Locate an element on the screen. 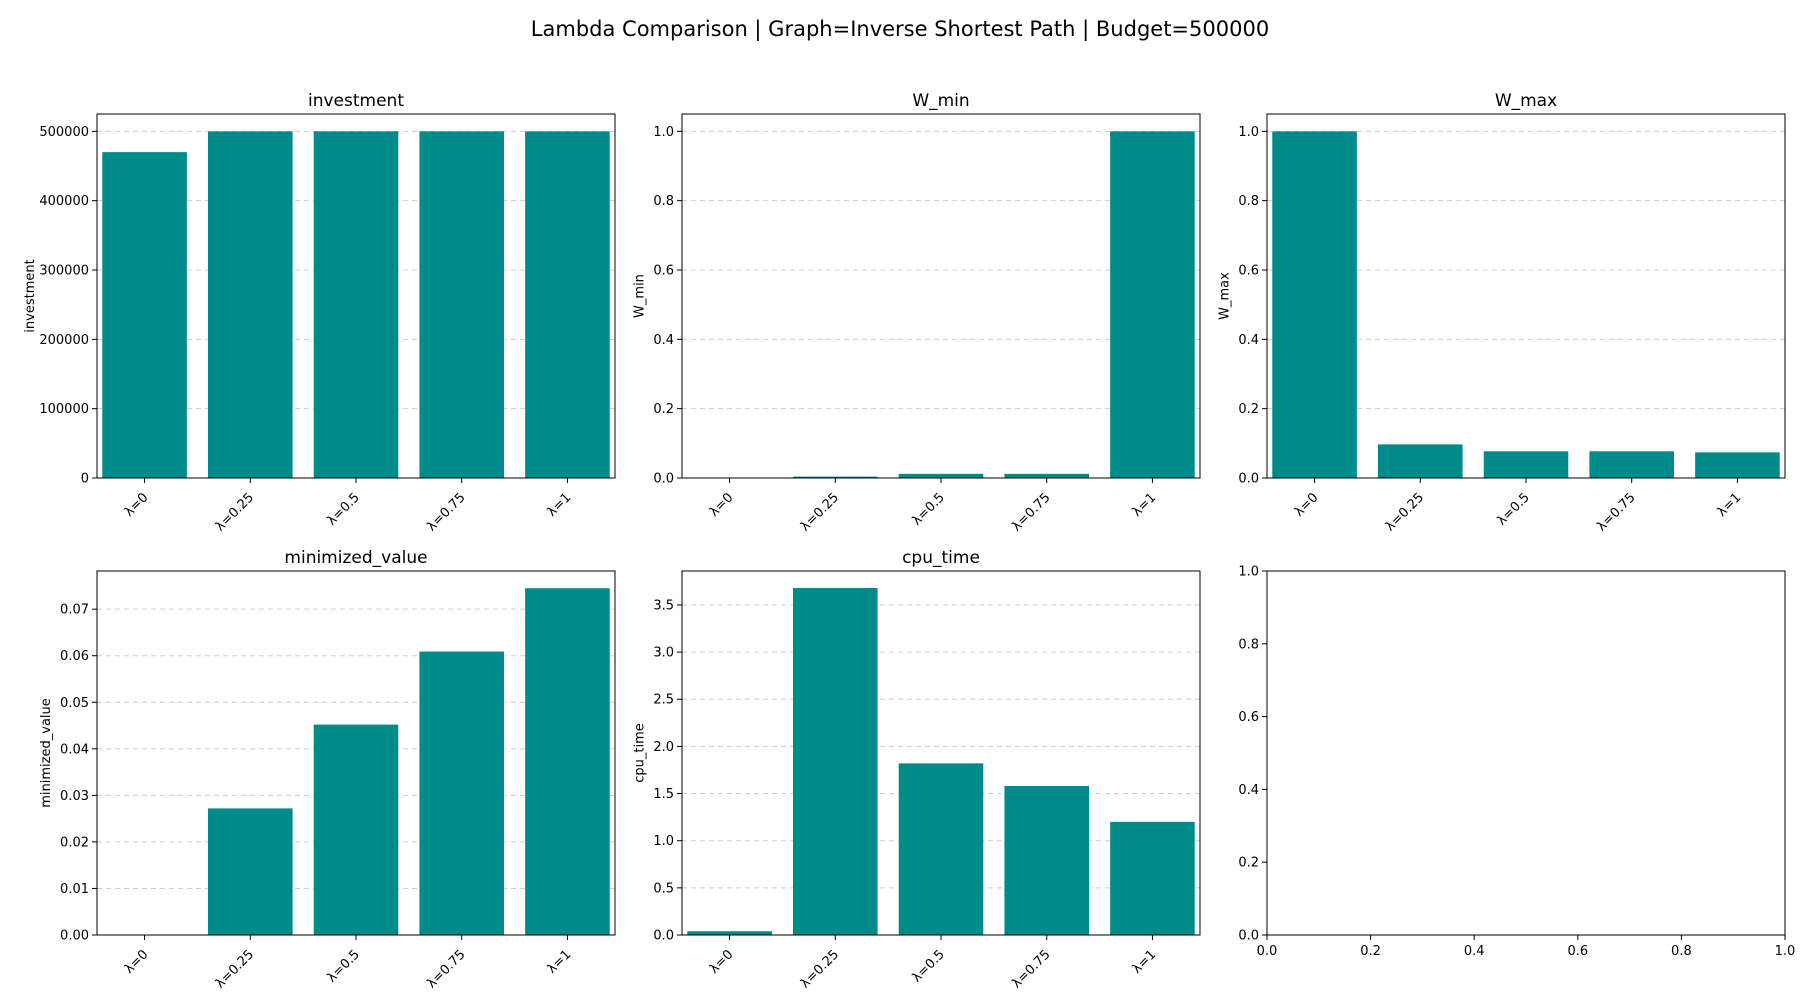 The width and height of the screenshot is (1800, 1000). y-axis-label: minimized_value is located at coordinates (46, 752).